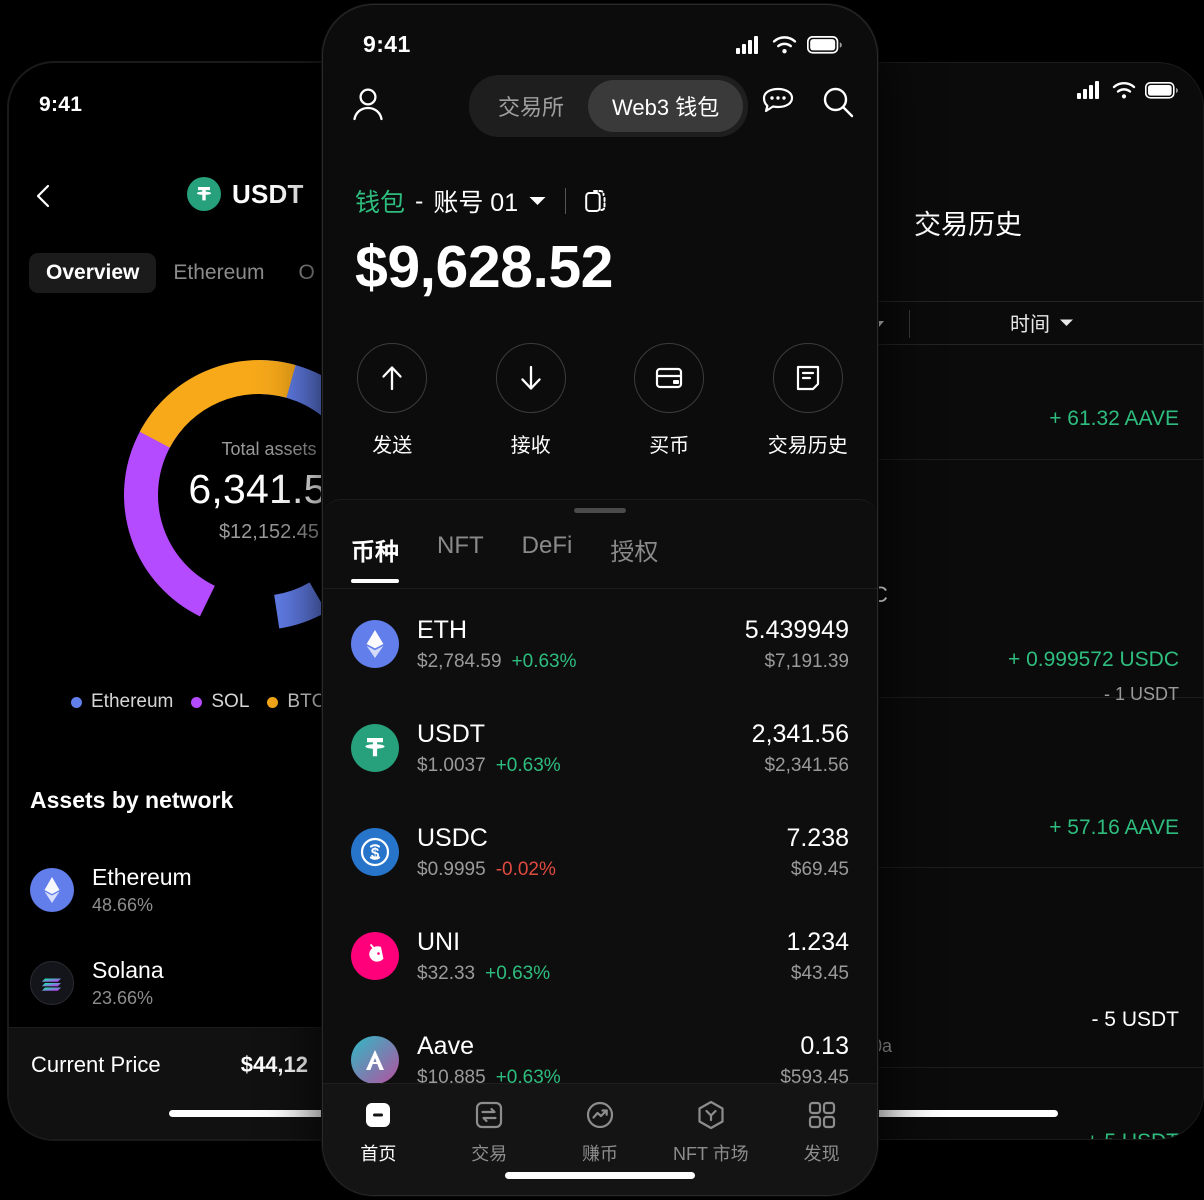 Image resolution: width=1204 pixels, height=1200 pixels. What do you see at coordinates (446, 973) in the screenshot?
I see `coin-price: $32.33` at bounding box center [446, 973].